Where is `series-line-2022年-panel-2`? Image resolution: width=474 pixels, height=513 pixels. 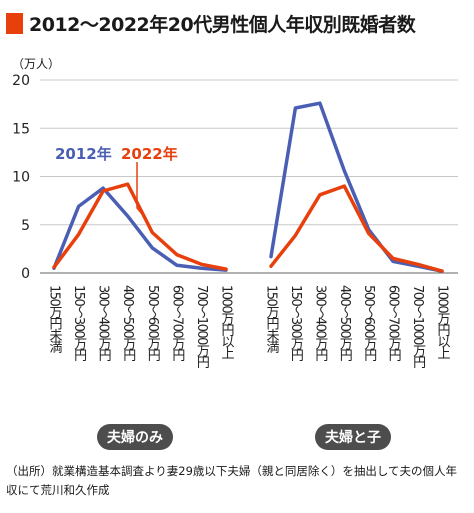 series-line-2022年-panel-2 is located at coordinates (356, 228).